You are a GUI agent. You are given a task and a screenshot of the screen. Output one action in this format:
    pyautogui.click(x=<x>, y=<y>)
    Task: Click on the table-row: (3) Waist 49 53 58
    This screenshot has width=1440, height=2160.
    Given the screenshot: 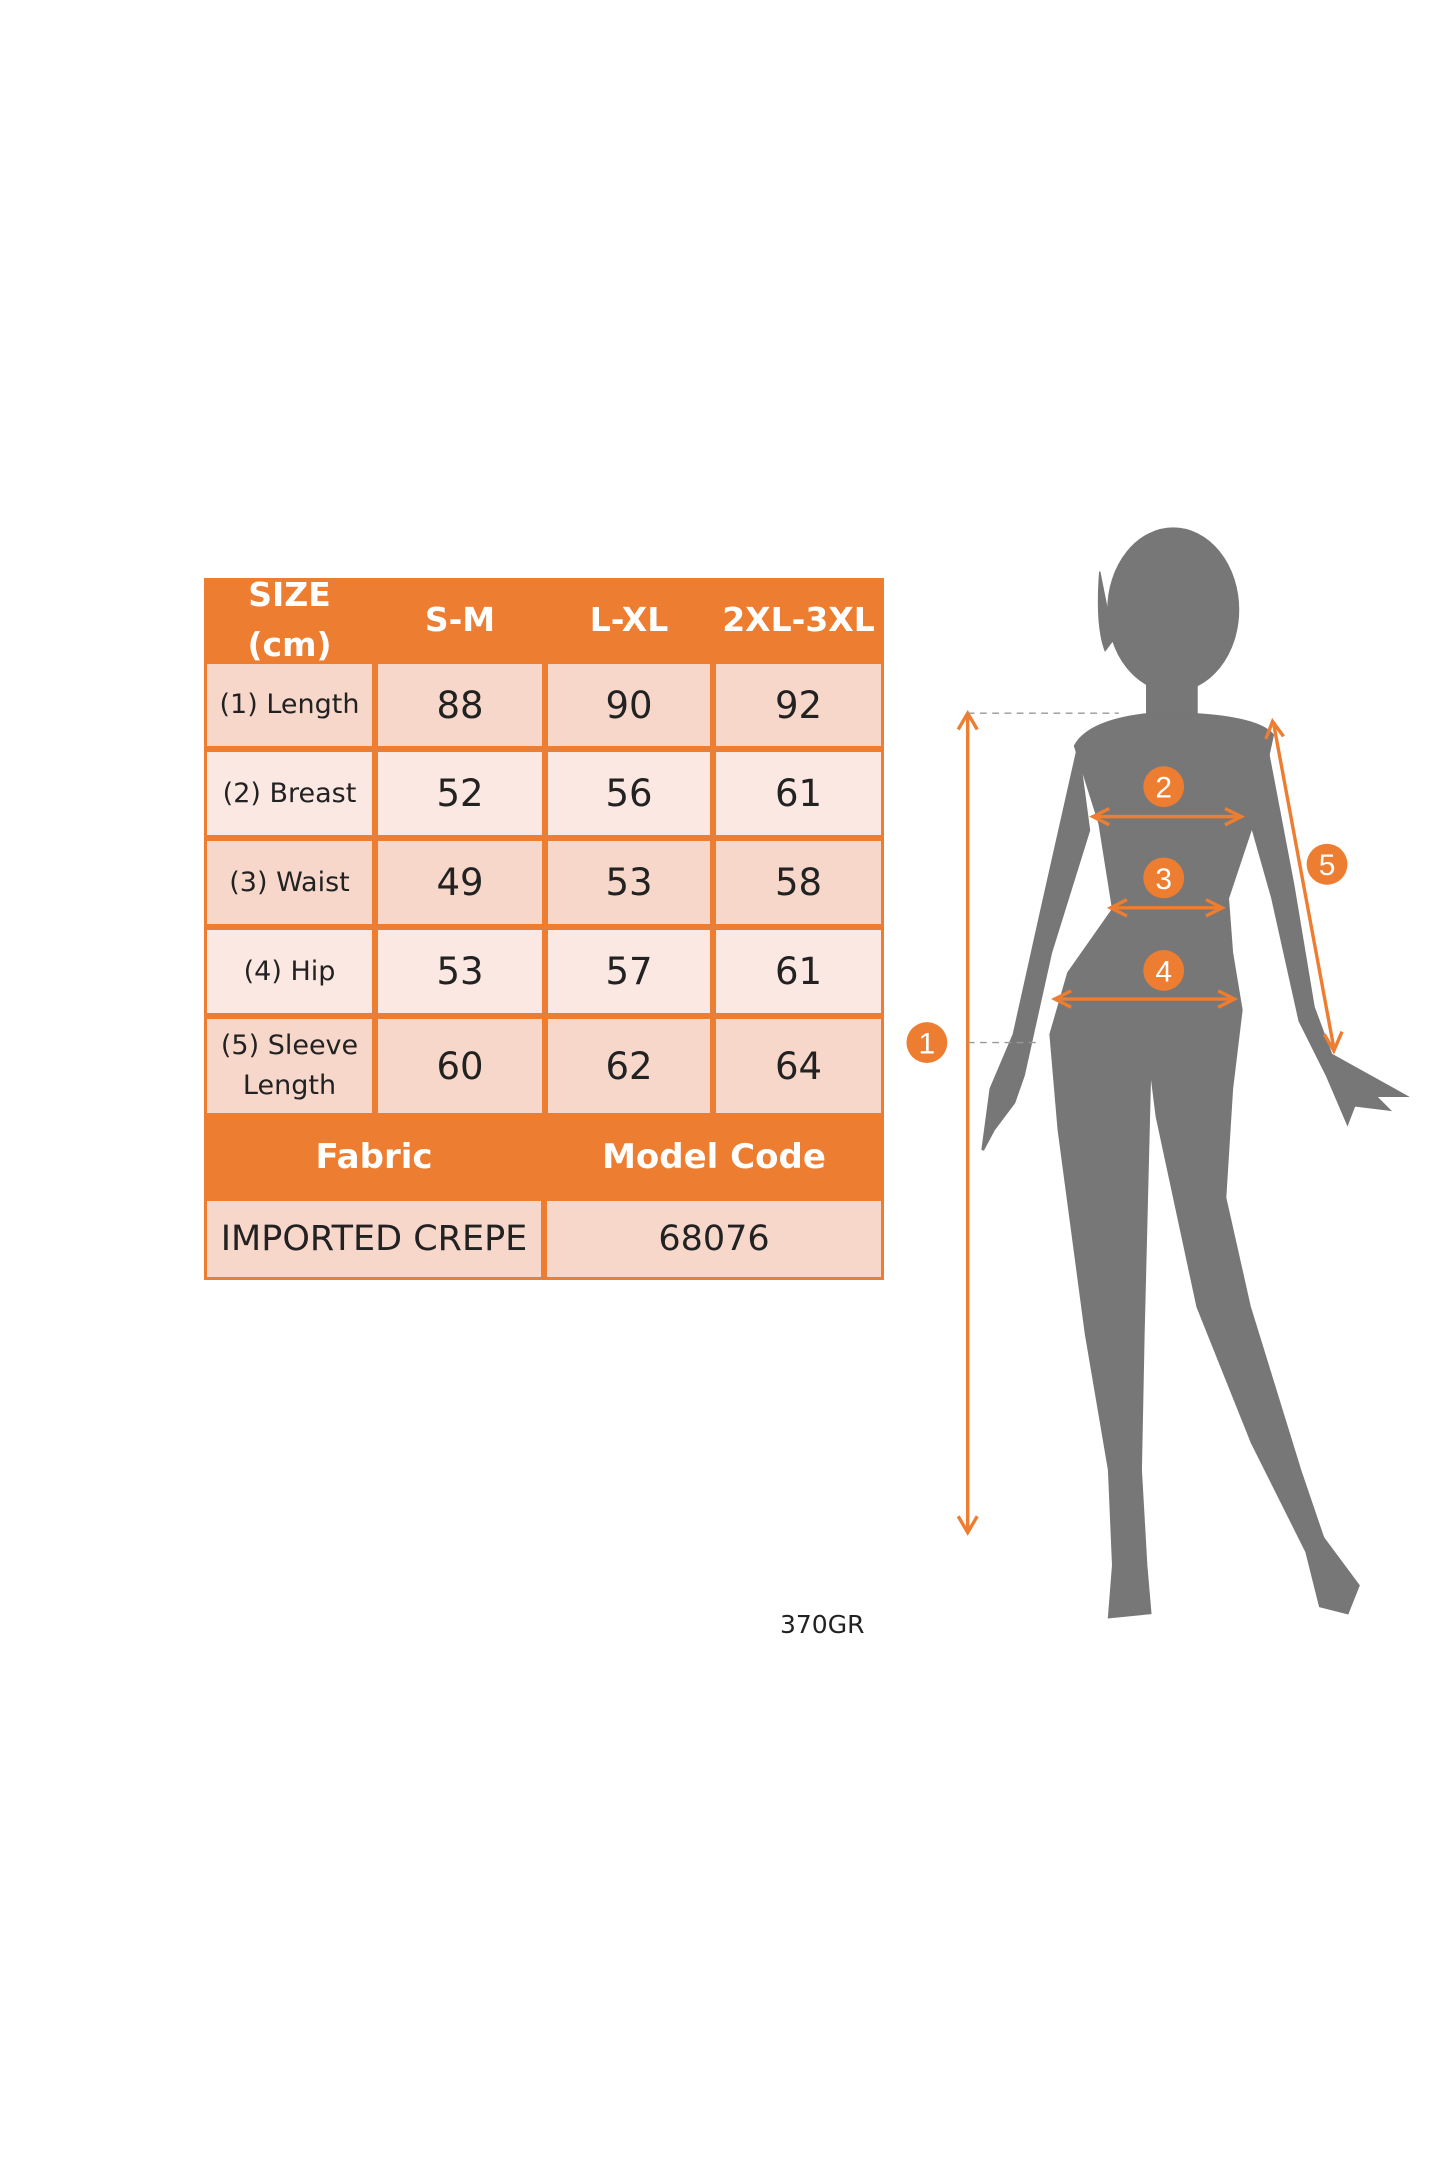 What is the action you would take?
    pyautogui.click(x=544, y=882)
    